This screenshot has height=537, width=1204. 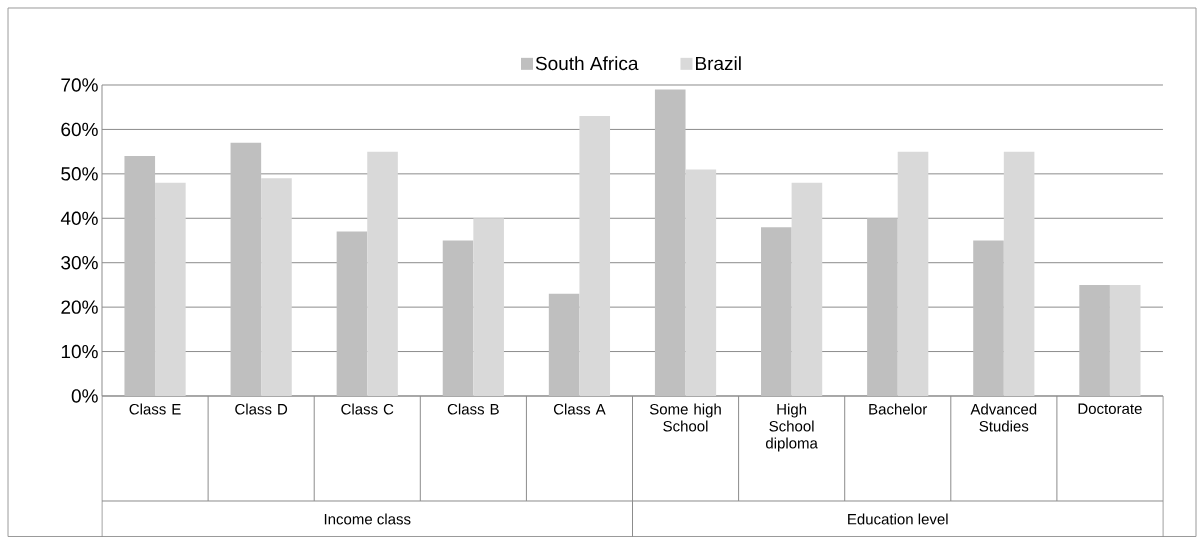 I want to click on y-tick-label: 30%, so click(x=79, y=262).